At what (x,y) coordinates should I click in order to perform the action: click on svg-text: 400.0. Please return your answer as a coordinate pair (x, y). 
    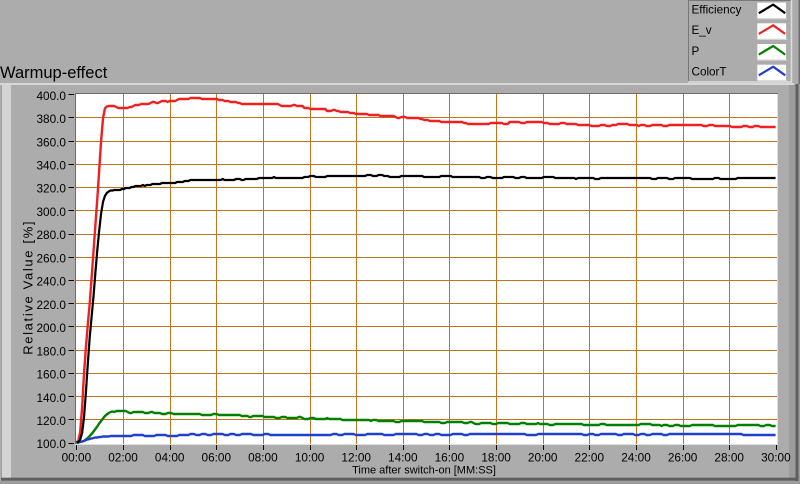
    Looking at the image, I should click on (51, 96).